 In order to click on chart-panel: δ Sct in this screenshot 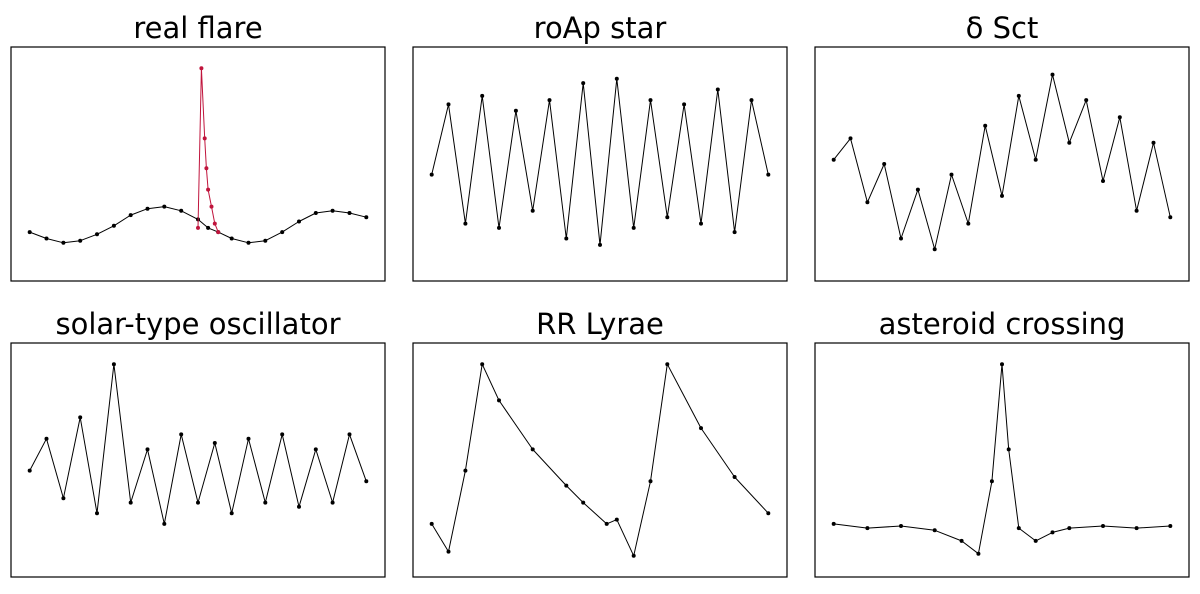, I will do `click(1002, 146)`.